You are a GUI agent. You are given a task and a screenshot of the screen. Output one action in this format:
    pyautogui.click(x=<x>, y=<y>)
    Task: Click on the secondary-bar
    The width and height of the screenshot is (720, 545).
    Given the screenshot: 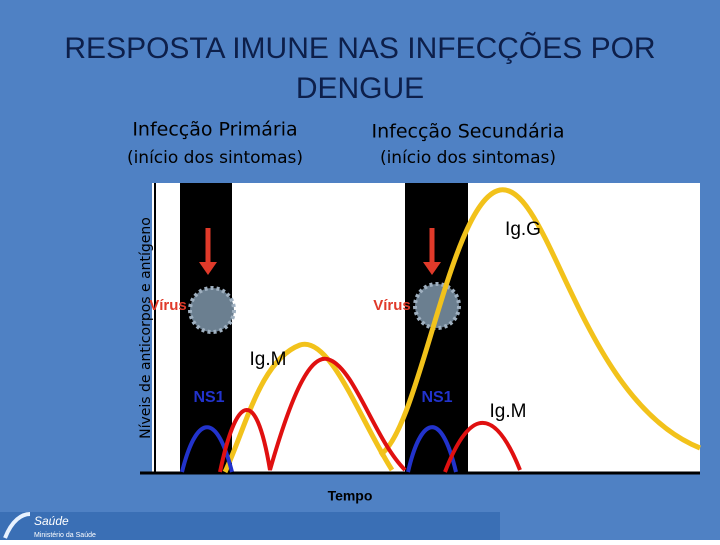 What is the action you would take?
    pyautogui.click(x=436, y=328)
    